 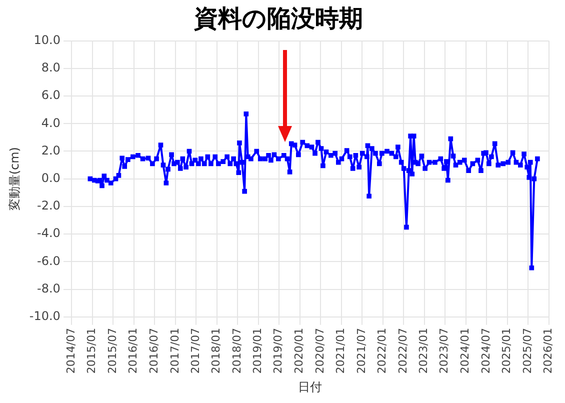 What do you see at coordinates (341, 351) in the screenshot?
I see `x-tick-label: 2021/01` at bounding box center [341, 351].